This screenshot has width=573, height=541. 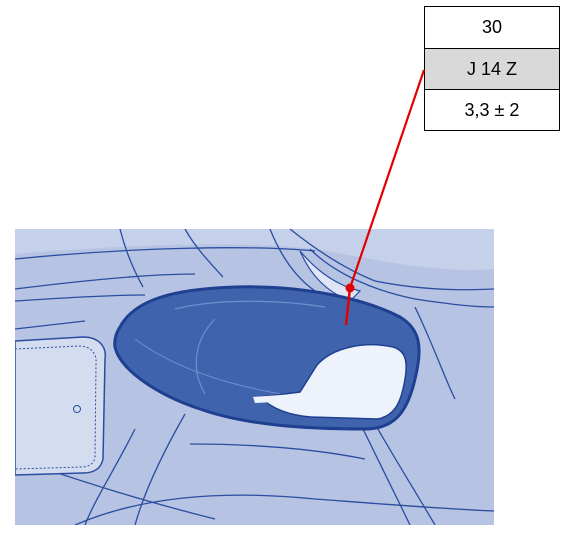 What do you see at coordinates (492, 109) in the screenshot?
I see `spec-cell-3: 3,3 ± 2` at bounding box center [492, 109].